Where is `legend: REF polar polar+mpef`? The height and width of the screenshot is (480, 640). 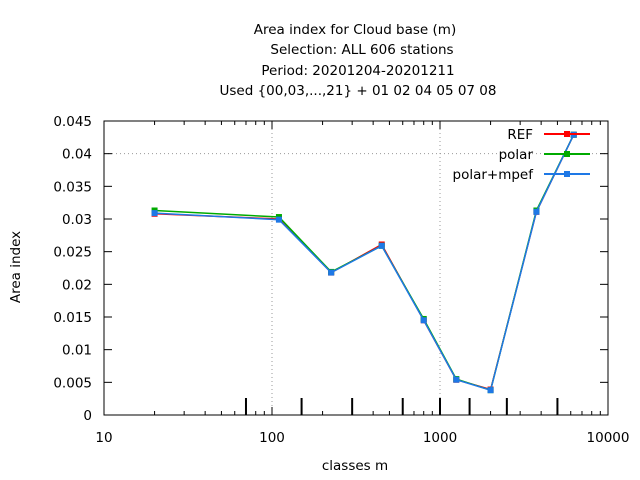 legend: REF polar polar+mpef is located at coordinates (521, 155).